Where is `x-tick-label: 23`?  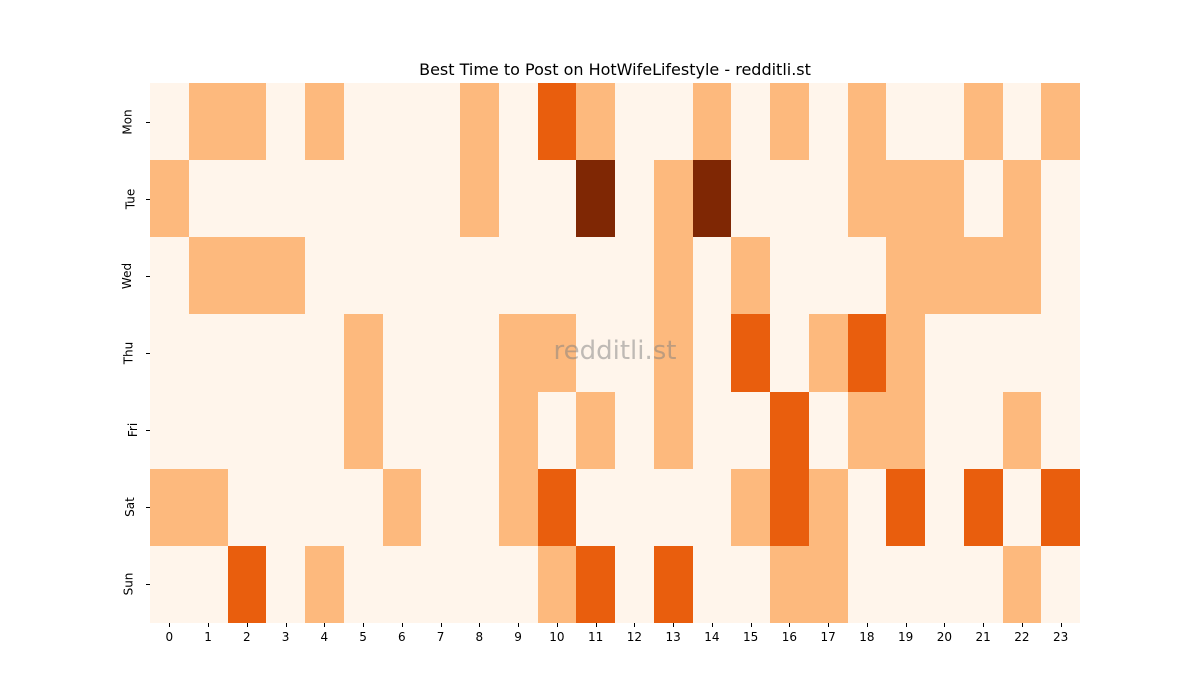
x-tick-label: 23 is located at coordinates (1060, 637).